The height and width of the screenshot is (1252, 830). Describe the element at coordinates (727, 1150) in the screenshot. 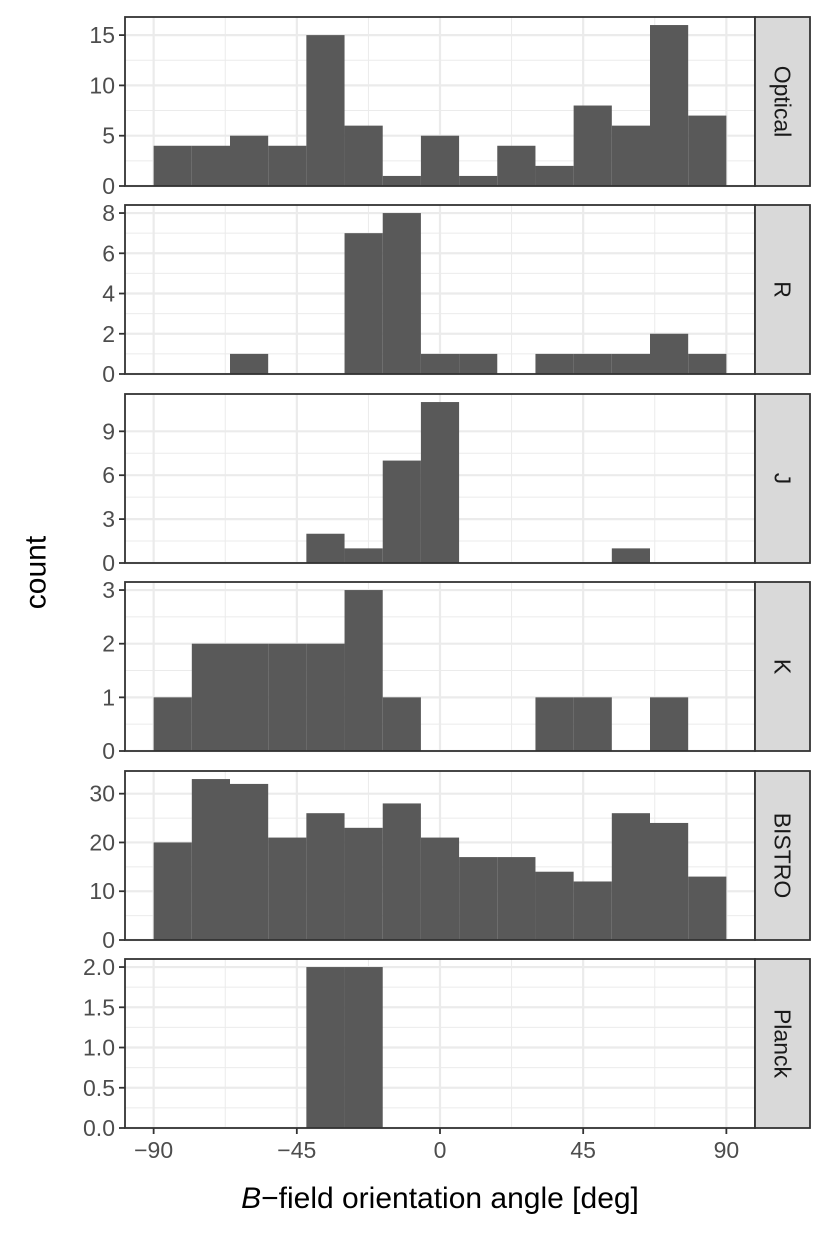

I see `x-tick-label: 90` at that location.